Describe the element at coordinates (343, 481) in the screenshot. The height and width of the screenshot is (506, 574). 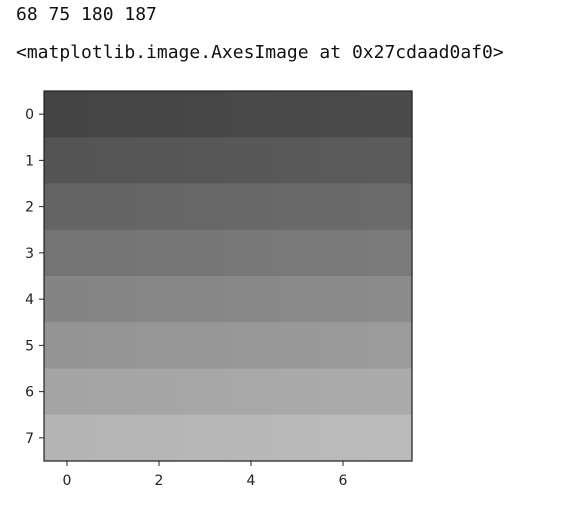
I see `x-tick-label-6: 6` at that location.